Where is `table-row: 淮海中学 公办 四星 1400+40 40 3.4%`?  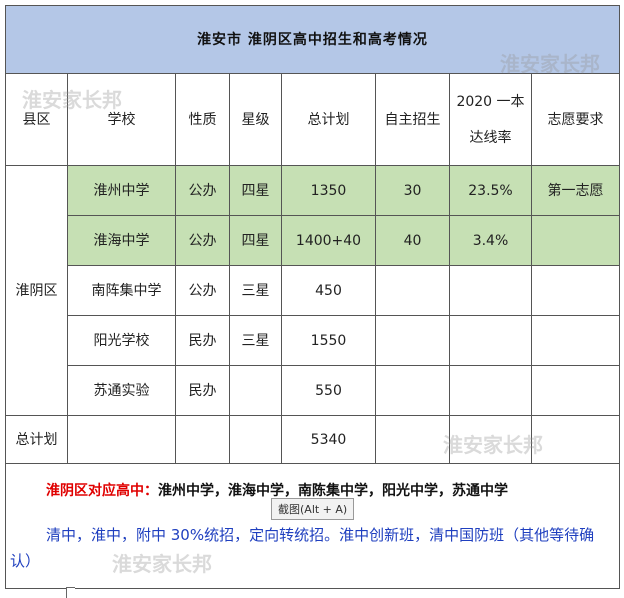 table-row: 淮海中学 公办 四星 1400+40 40 3.4% is located at coordinates (313, 240).